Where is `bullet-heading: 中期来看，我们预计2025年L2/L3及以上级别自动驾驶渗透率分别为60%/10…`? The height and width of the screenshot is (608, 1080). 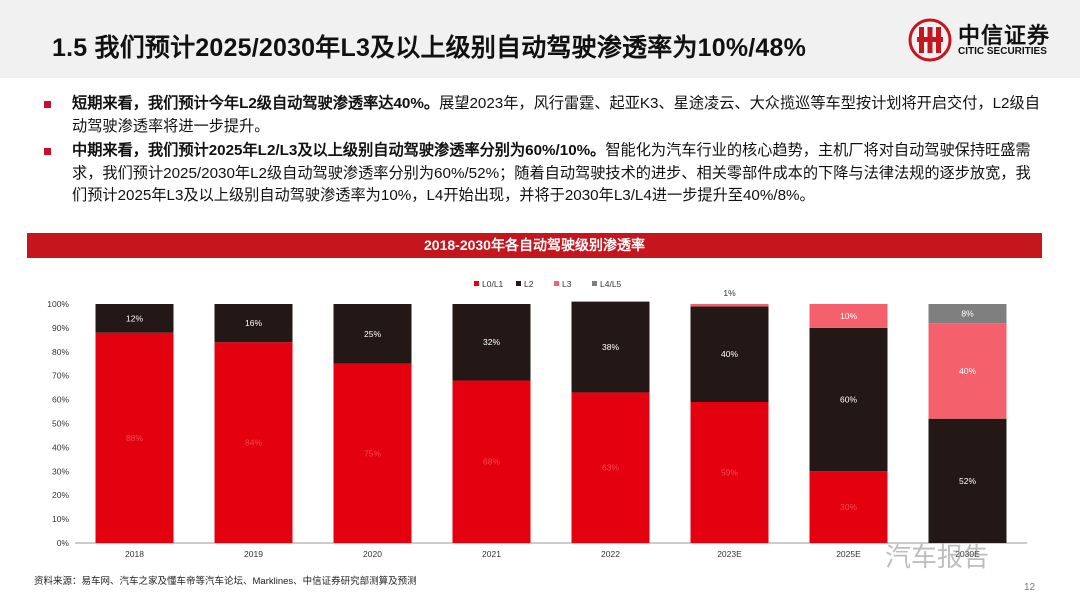
bullet-heading: 中期来看，我们预计2025年L2/L3及以上级别自动驾驶渗透率分别为60%/10… is located at coordinates (339, 150).